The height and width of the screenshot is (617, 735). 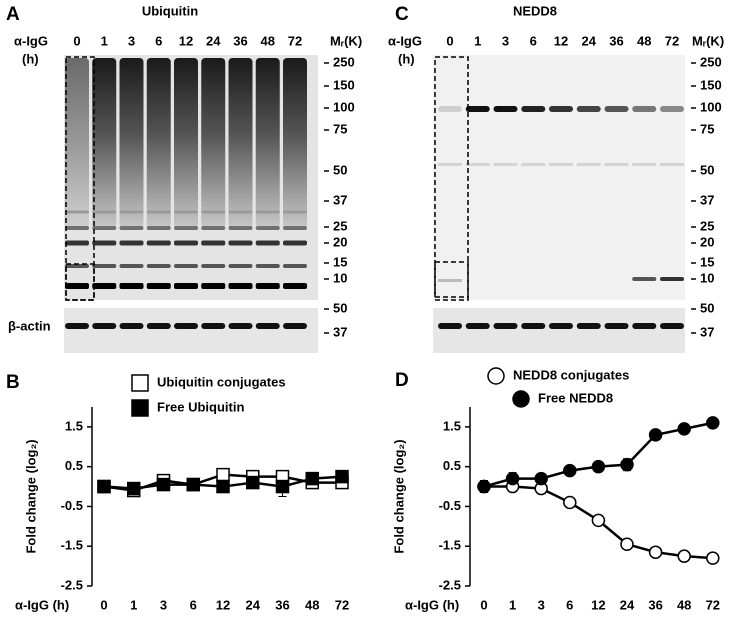 I want to click on legend-marker, so click(x=140, y=408).